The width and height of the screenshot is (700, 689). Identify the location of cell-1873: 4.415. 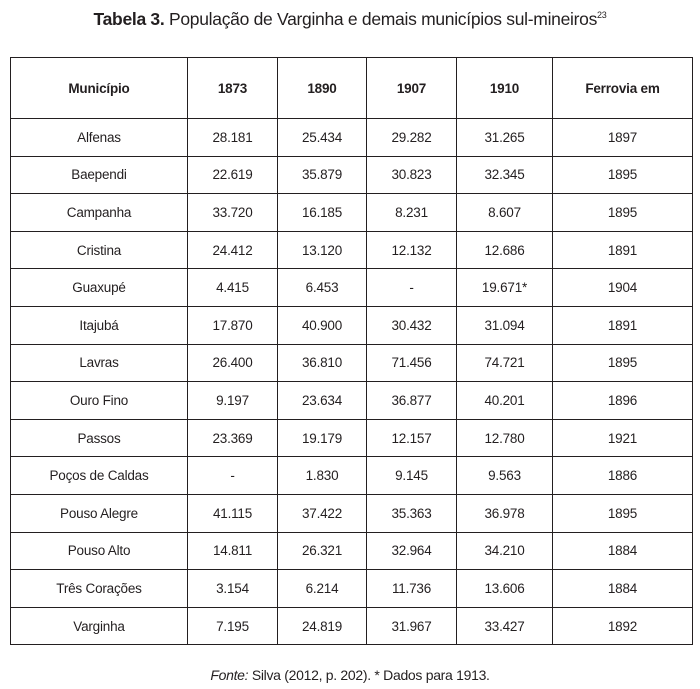
(232, 287).